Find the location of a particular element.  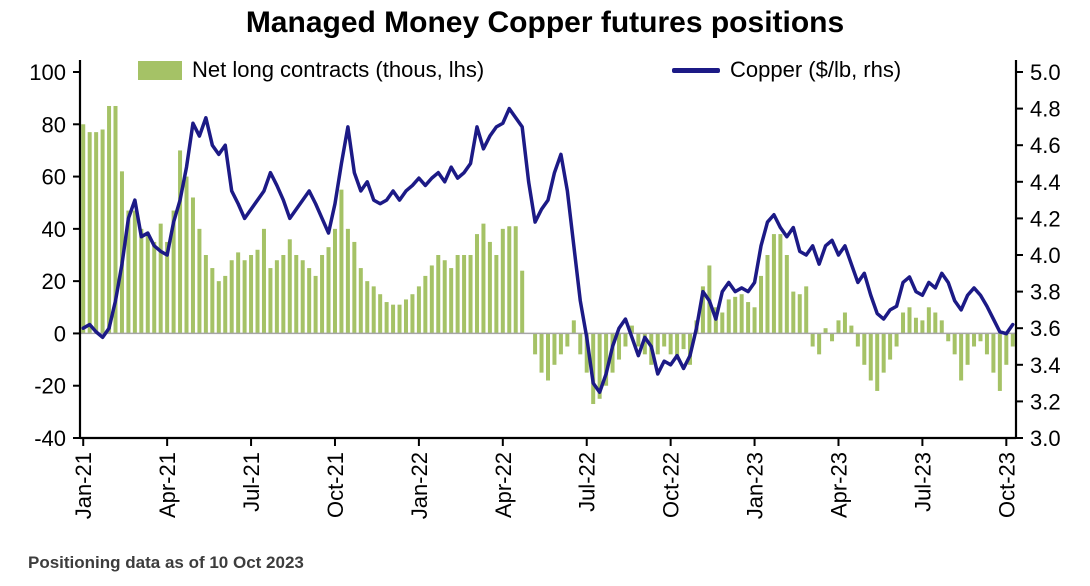

legend-item-net-long: Net long contracts (thous, lhs) is located at coordinates (311, 70).